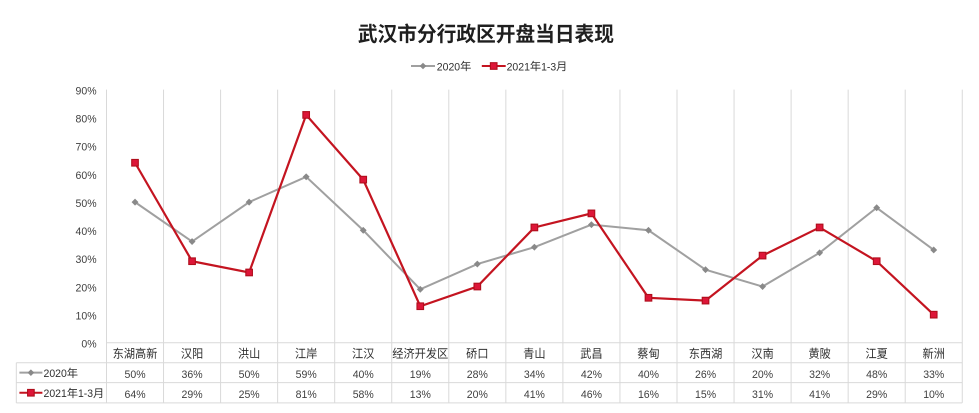 Image resolution: width=979 pixels, height=413 pixels. I want to click on svg-text: 36%, so click(192, 375).